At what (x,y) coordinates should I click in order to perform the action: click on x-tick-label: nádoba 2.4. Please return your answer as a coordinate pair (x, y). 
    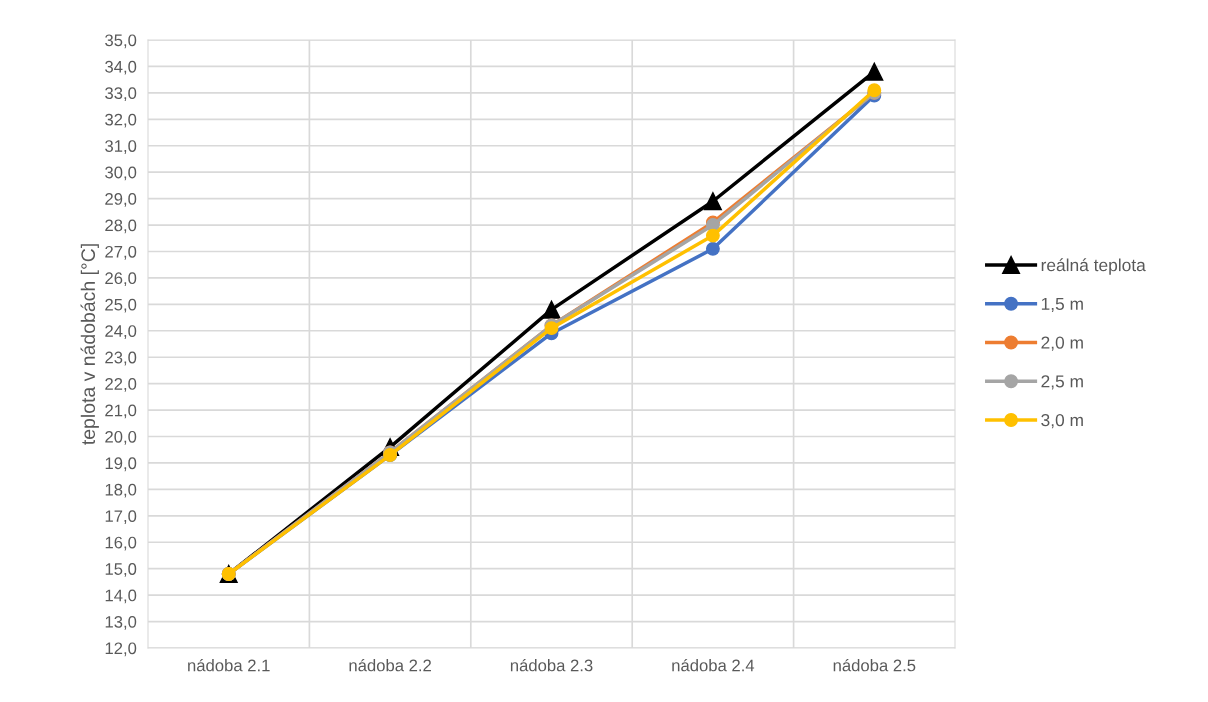
    Looking at the image, I should click on (713, 665).